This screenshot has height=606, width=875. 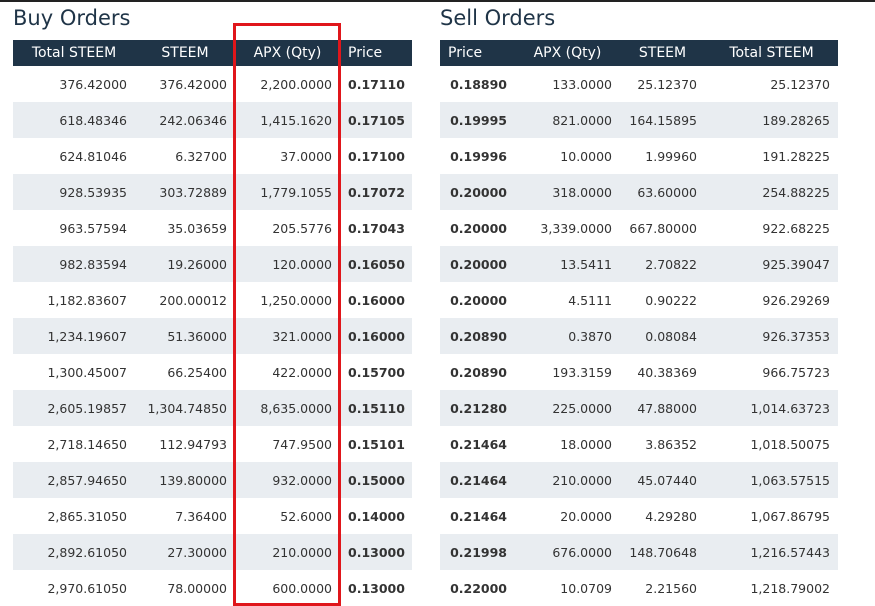 I want to click on cell: 0.15110, so click(x=376, y=408).